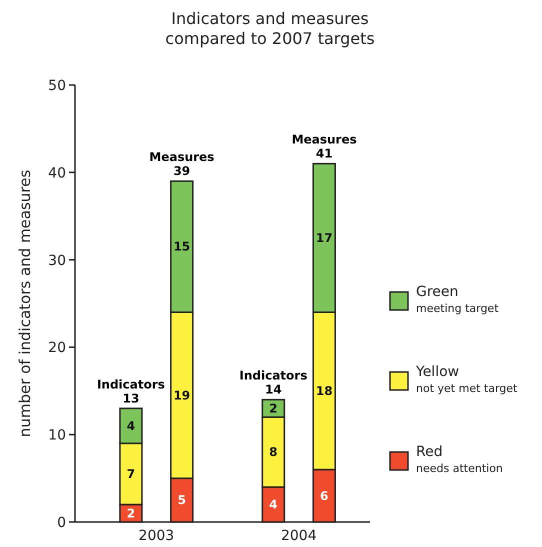  Describe the element at coordinates (459, 459) in the screenshot. I see `legend-label: Red needs attention` at that location.